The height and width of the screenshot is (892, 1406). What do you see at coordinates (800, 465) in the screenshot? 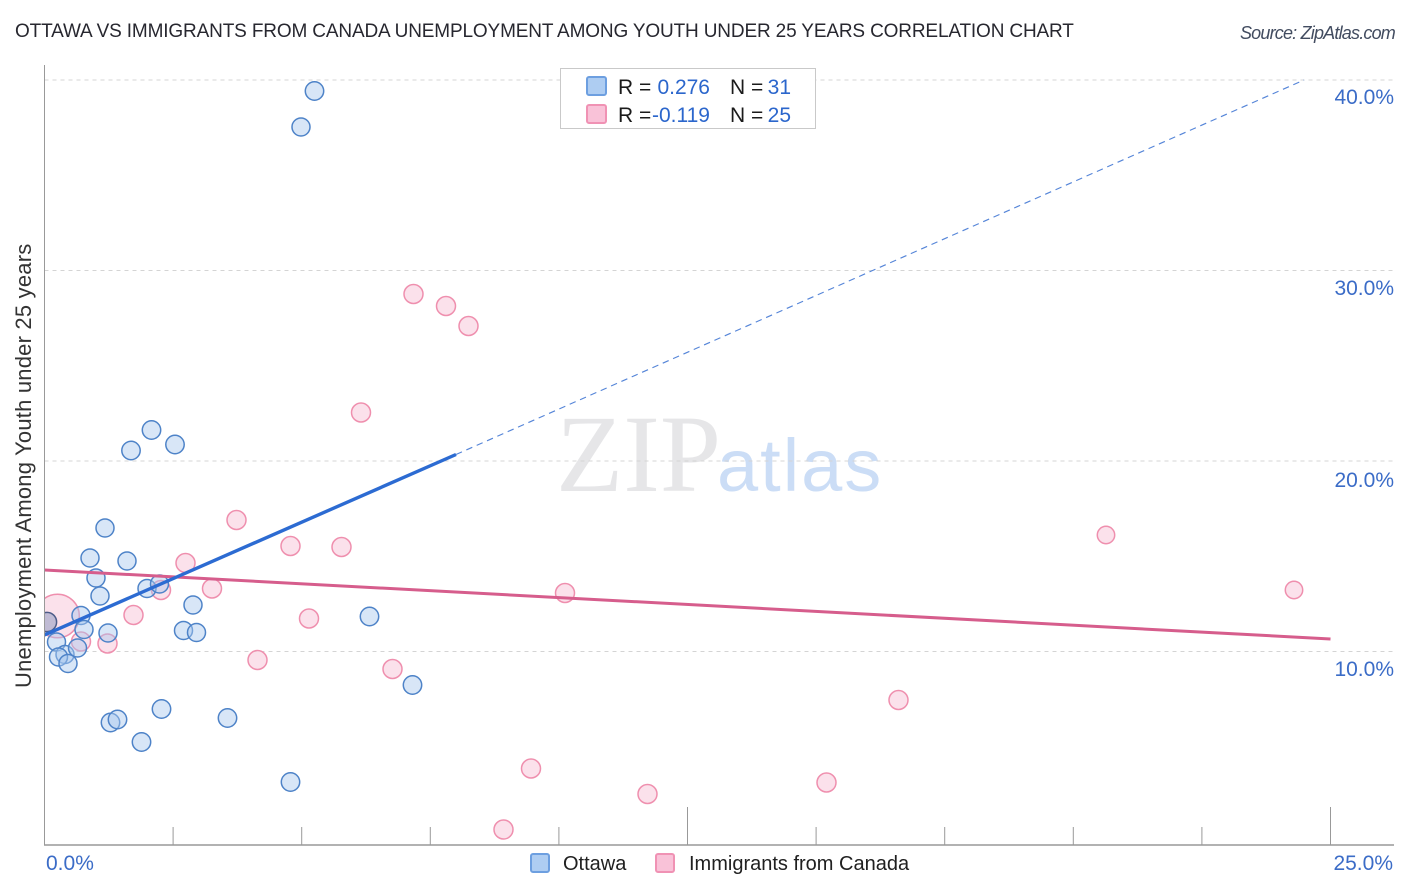
I see `svg-text: atlas` at bounding box center [800, 465].